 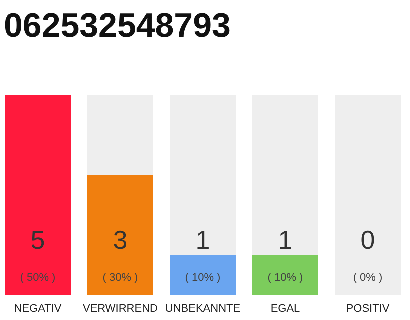 What do you see at coordinates (120, 240) in the screenshot?
I see `data-label: 3` at bounding box center [120, 240].